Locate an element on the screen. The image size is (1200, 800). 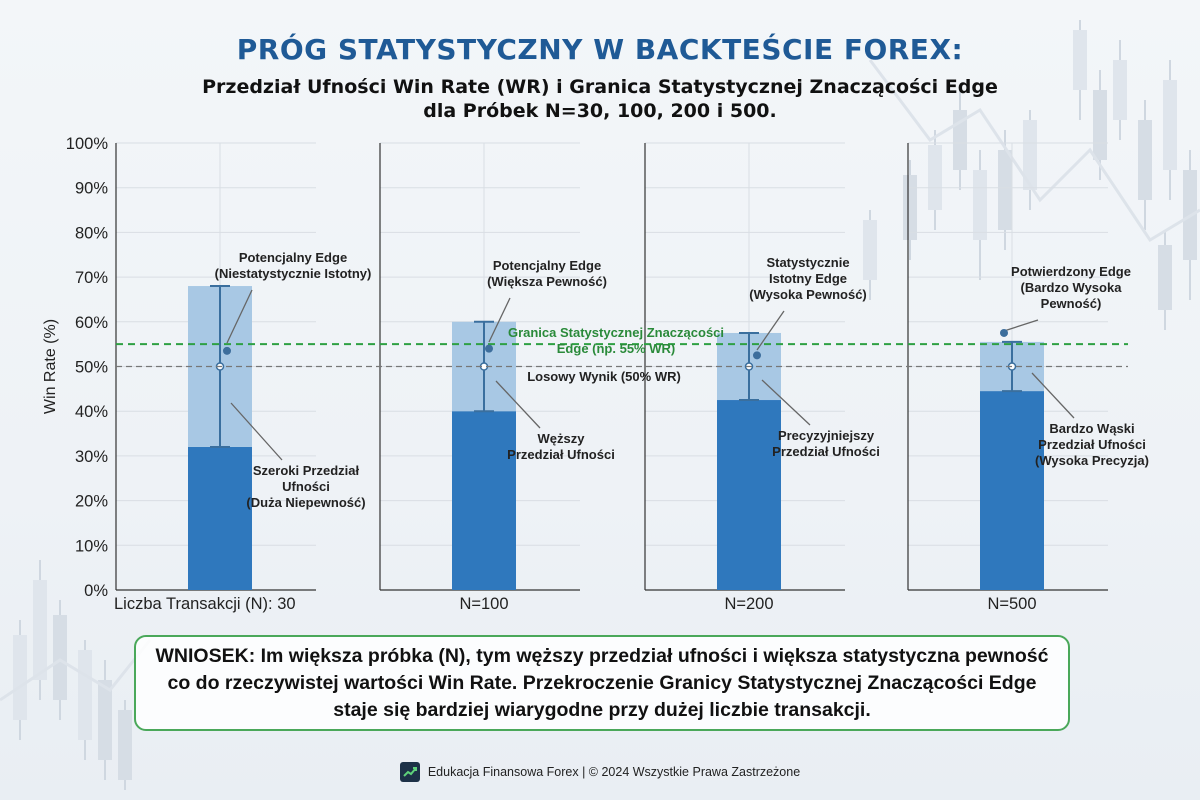
chart-panel-2: N=100 is located at coordinates (479, 377).